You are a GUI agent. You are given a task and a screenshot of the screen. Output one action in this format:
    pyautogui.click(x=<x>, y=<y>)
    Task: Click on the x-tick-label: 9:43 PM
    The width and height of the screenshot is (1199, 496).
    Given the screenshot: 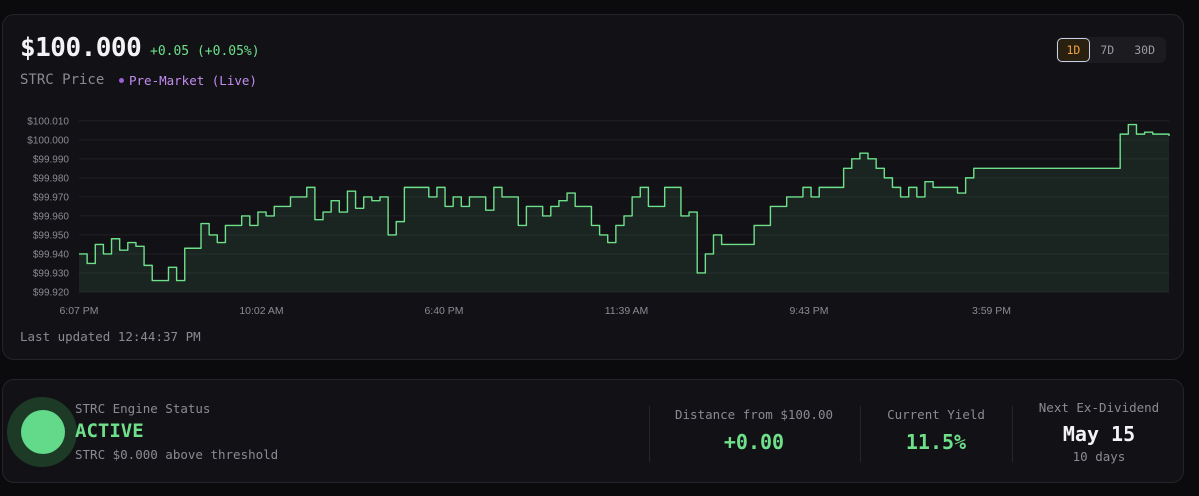 What is the action you would take?
    pyautogui.click(x=808, y=310)
    